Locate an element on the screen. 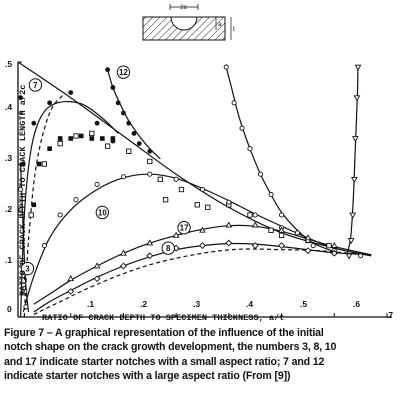 The height and width of the screenshot is (403, 402). y-tick-label: .4 is located at coordinates (8, 107).